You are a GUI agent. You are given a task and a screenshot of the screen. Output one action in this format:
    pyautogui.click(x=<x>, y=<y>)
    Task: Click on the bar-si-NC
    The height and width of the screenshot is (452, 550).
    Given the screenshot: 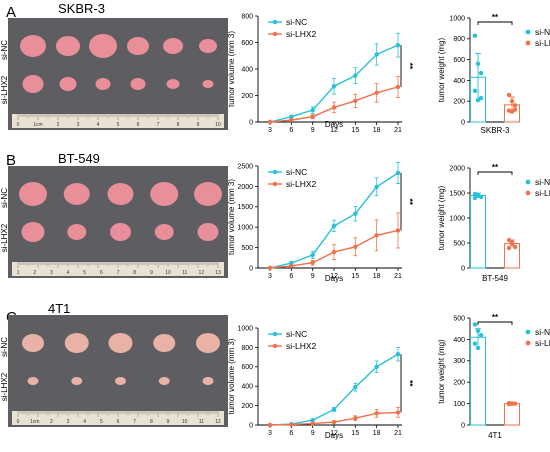 What is the action you would take?
    pyautogui.click(x=478, y=381)
    